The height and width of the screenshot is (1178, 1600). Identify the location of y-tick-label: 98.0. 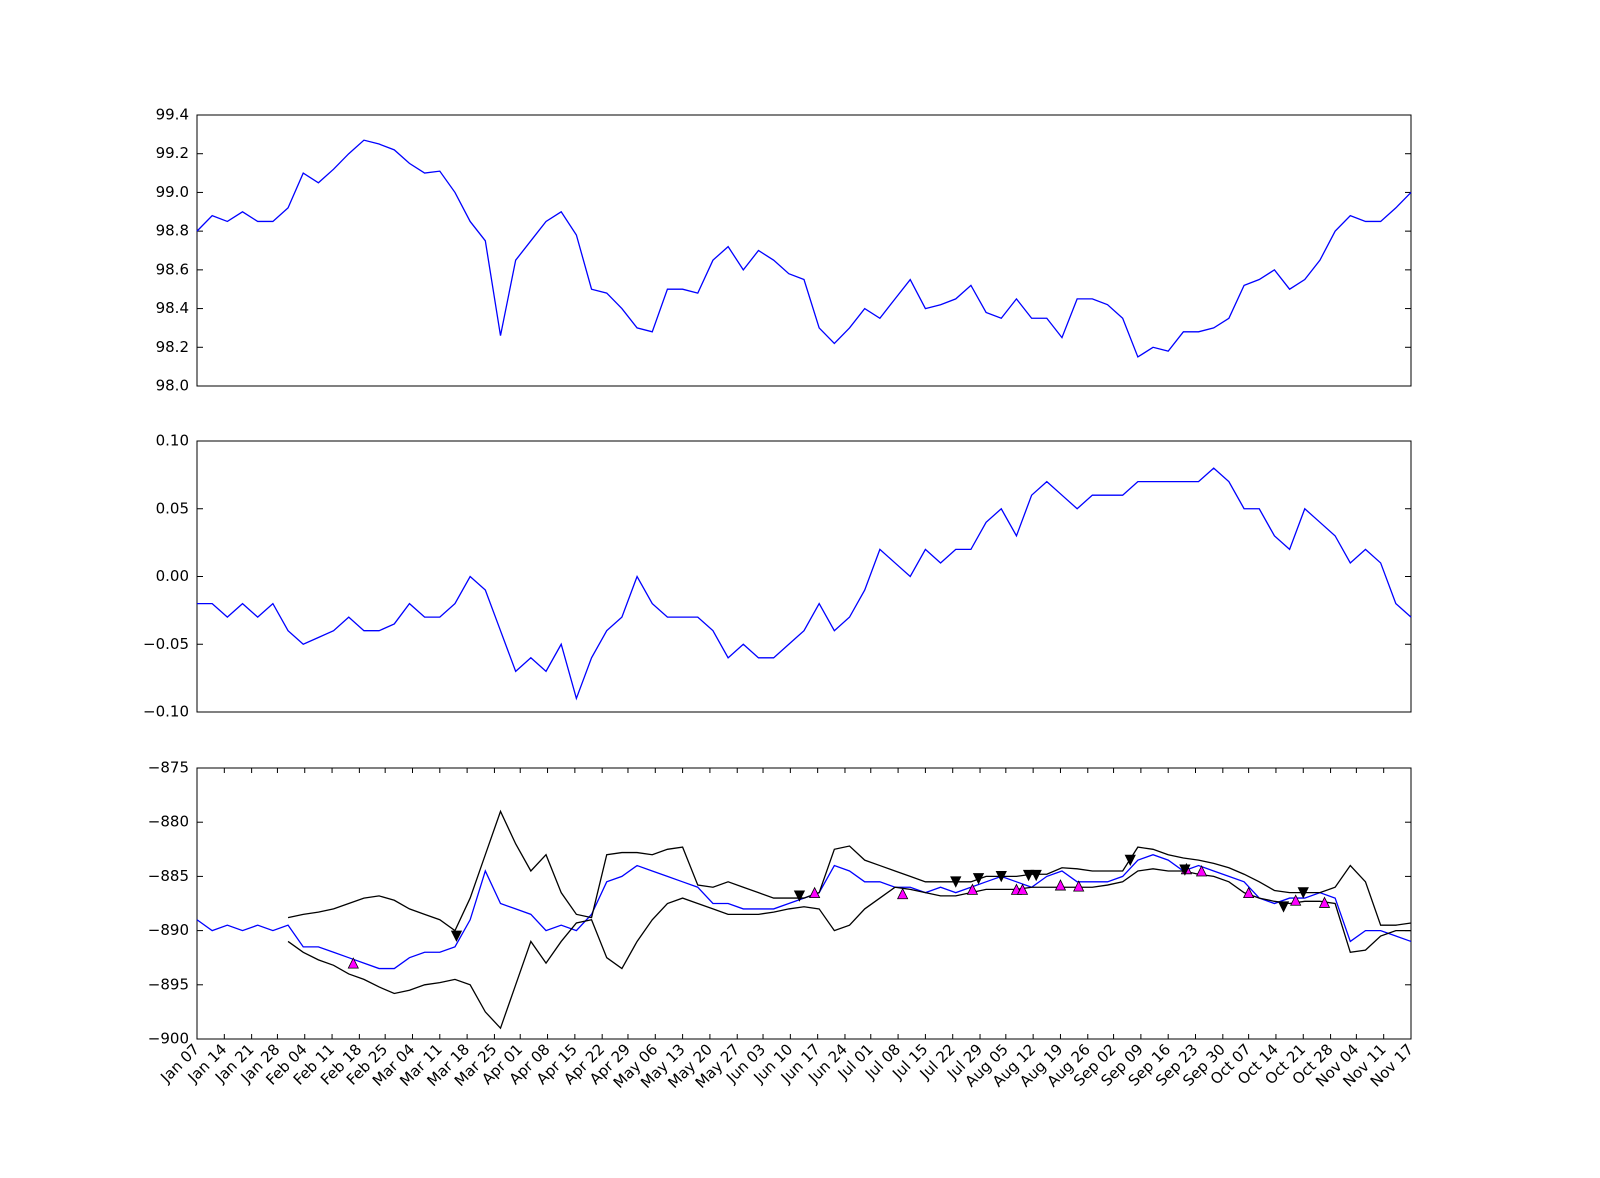
(172, 386).